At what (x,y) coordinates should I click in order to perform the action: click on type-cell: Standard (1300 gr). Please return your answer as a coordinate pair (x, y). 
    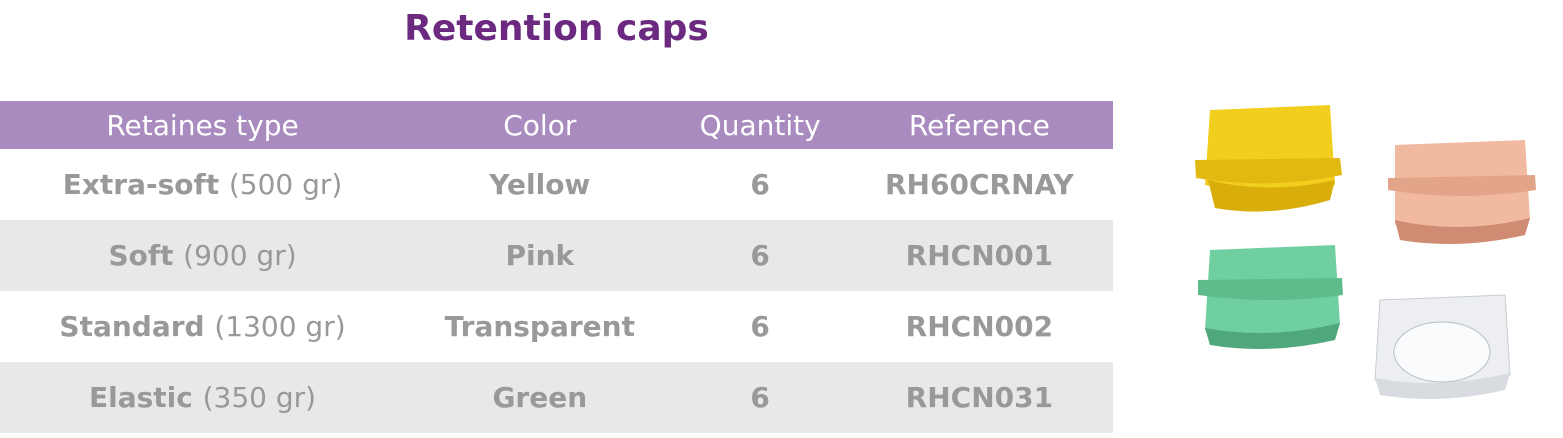
    Looking at the image, I should click on (202, 326).